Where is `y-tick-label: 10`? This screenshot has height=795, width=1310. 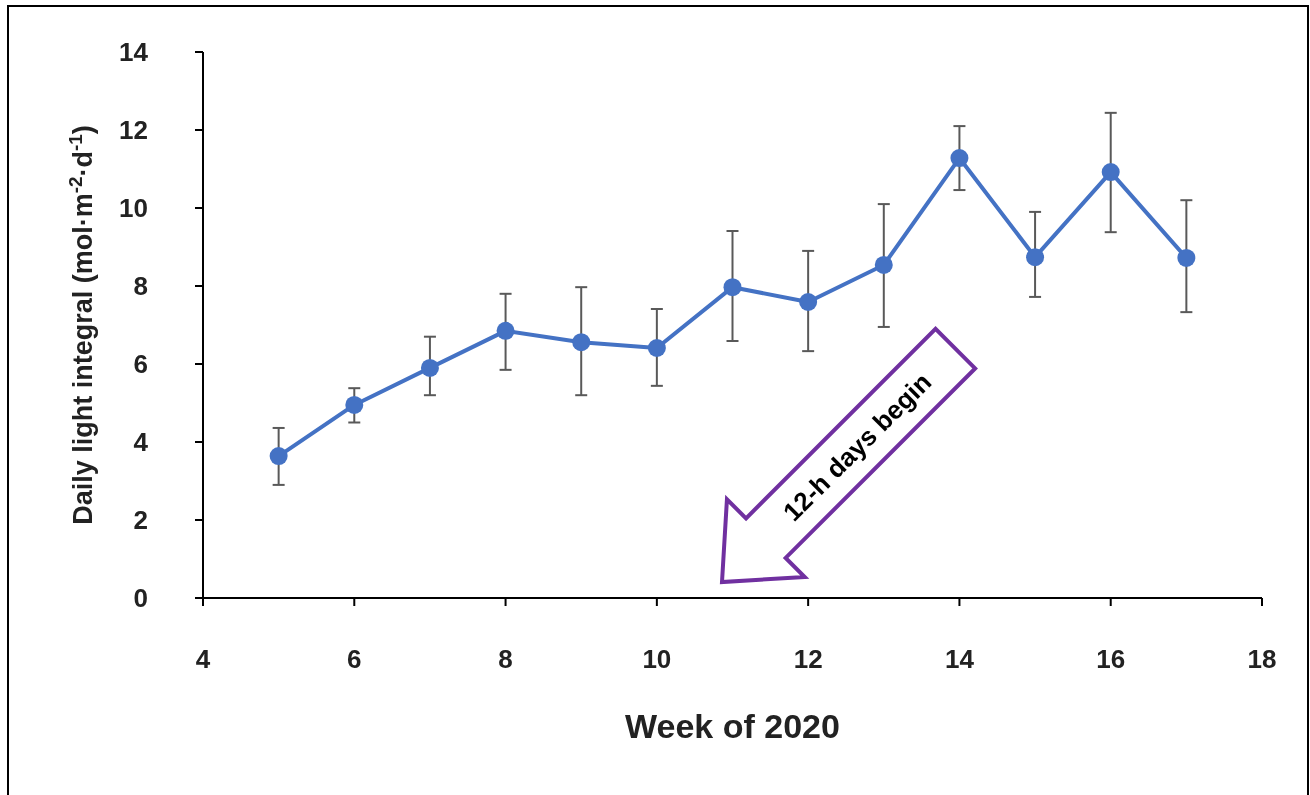
y-tick-label: 10 is located at coordinates (133, 208).